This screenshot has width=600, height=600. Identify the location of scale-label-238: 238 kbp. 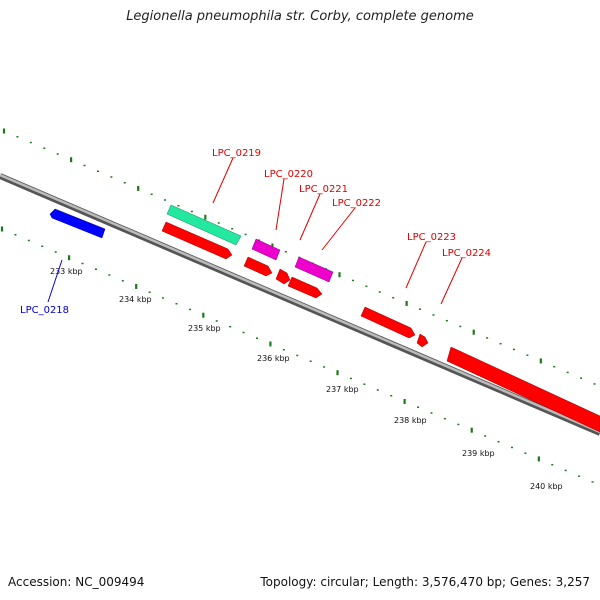
(410, 420).